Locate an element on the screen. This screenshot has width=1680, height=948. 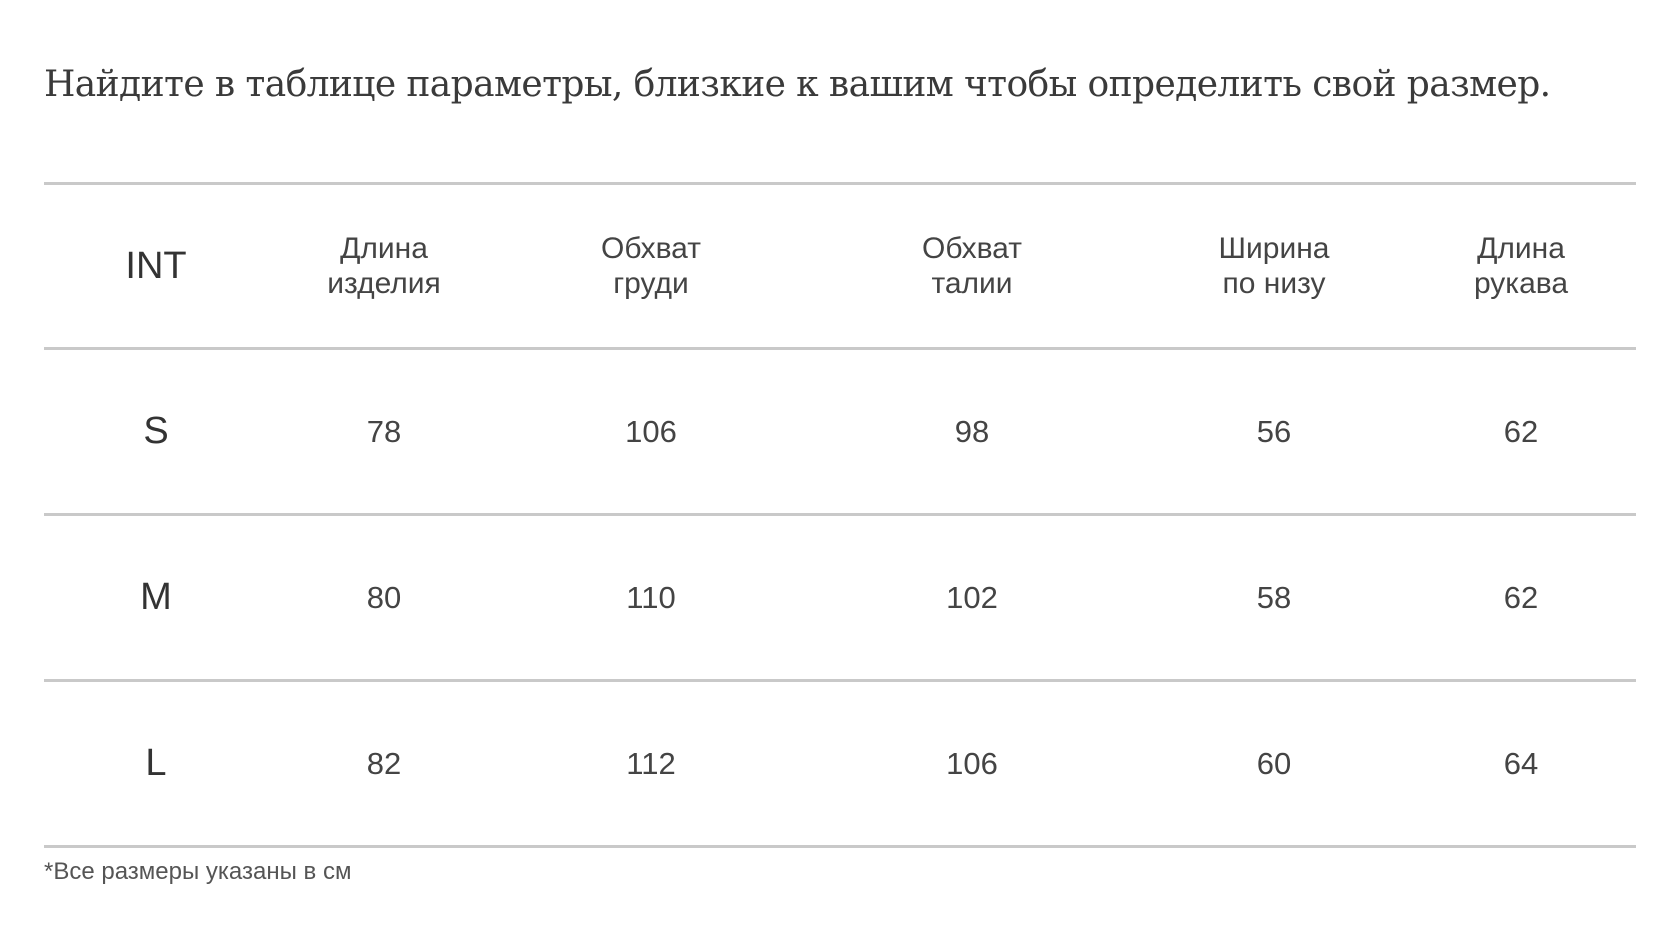
size-label: S is located at coordinates (156, 431).